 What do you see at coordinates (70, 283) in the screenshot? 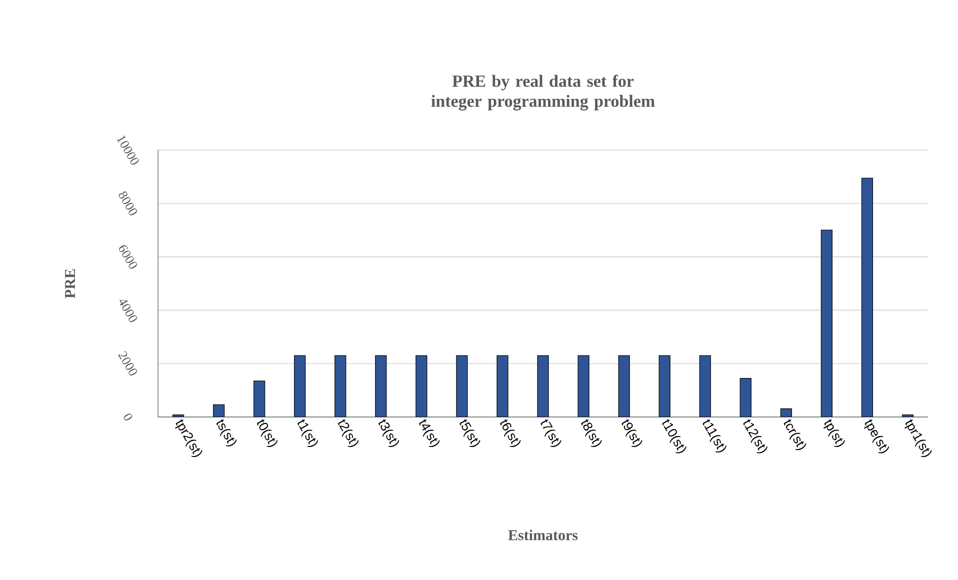
I see `y-axis-title: PRE` at bounding box center [70, 283].